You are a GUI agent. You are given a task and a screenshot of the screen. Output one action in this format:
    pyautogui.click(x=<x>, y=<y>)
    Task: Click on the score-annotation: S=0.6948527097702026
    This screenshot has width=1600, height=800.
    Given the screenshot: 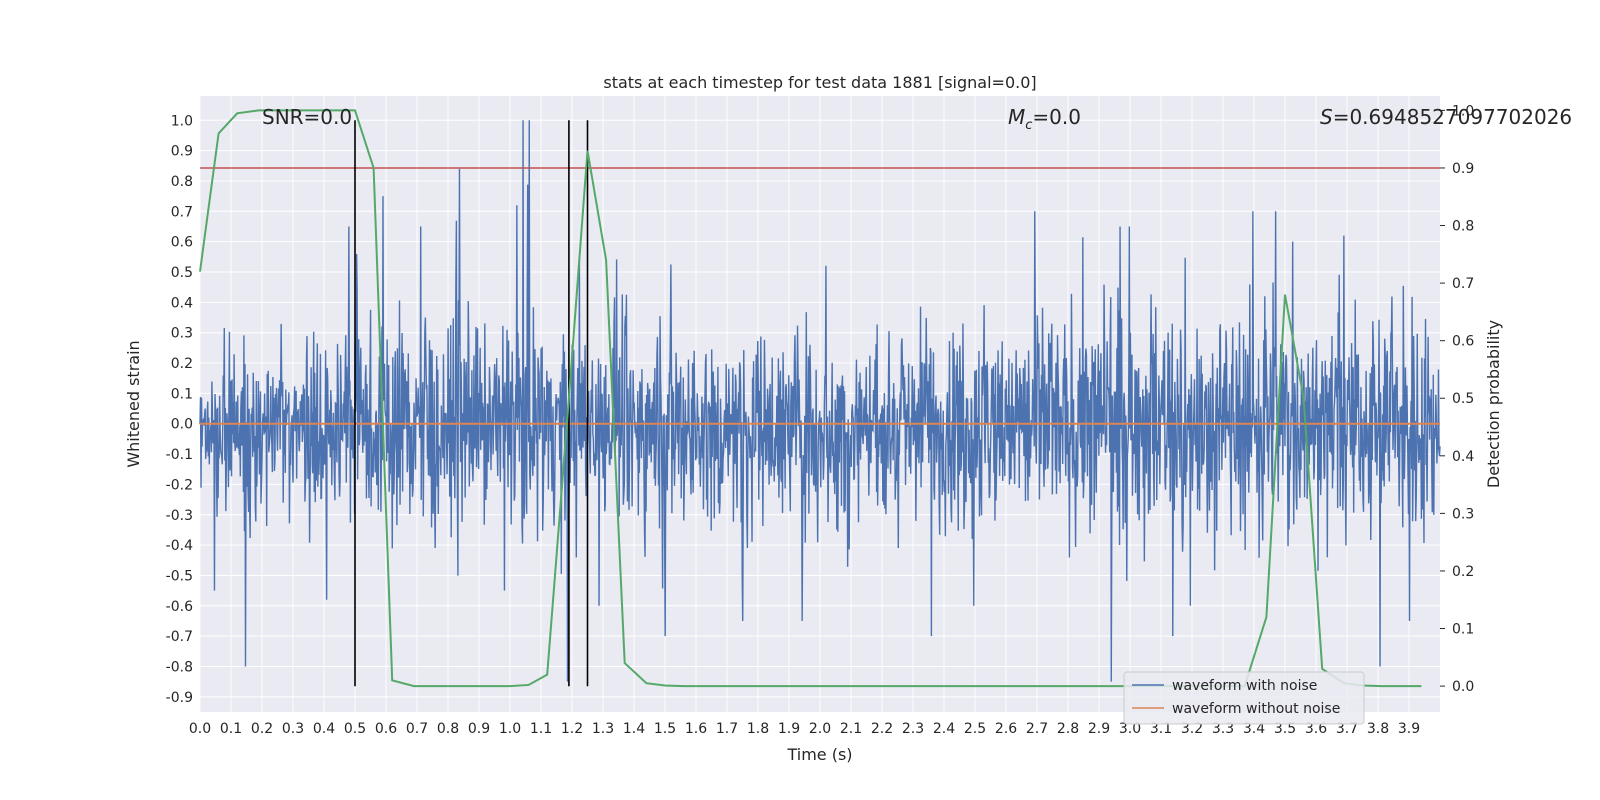 What is the action you would take?
    pyautogui.click(x=1446, y=117)
    